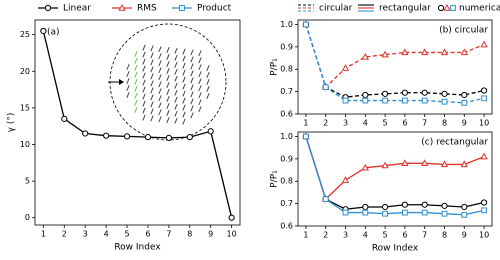  Describe the element at coordinates (395, 176) in the screenshot. I see `data-line` at that location.